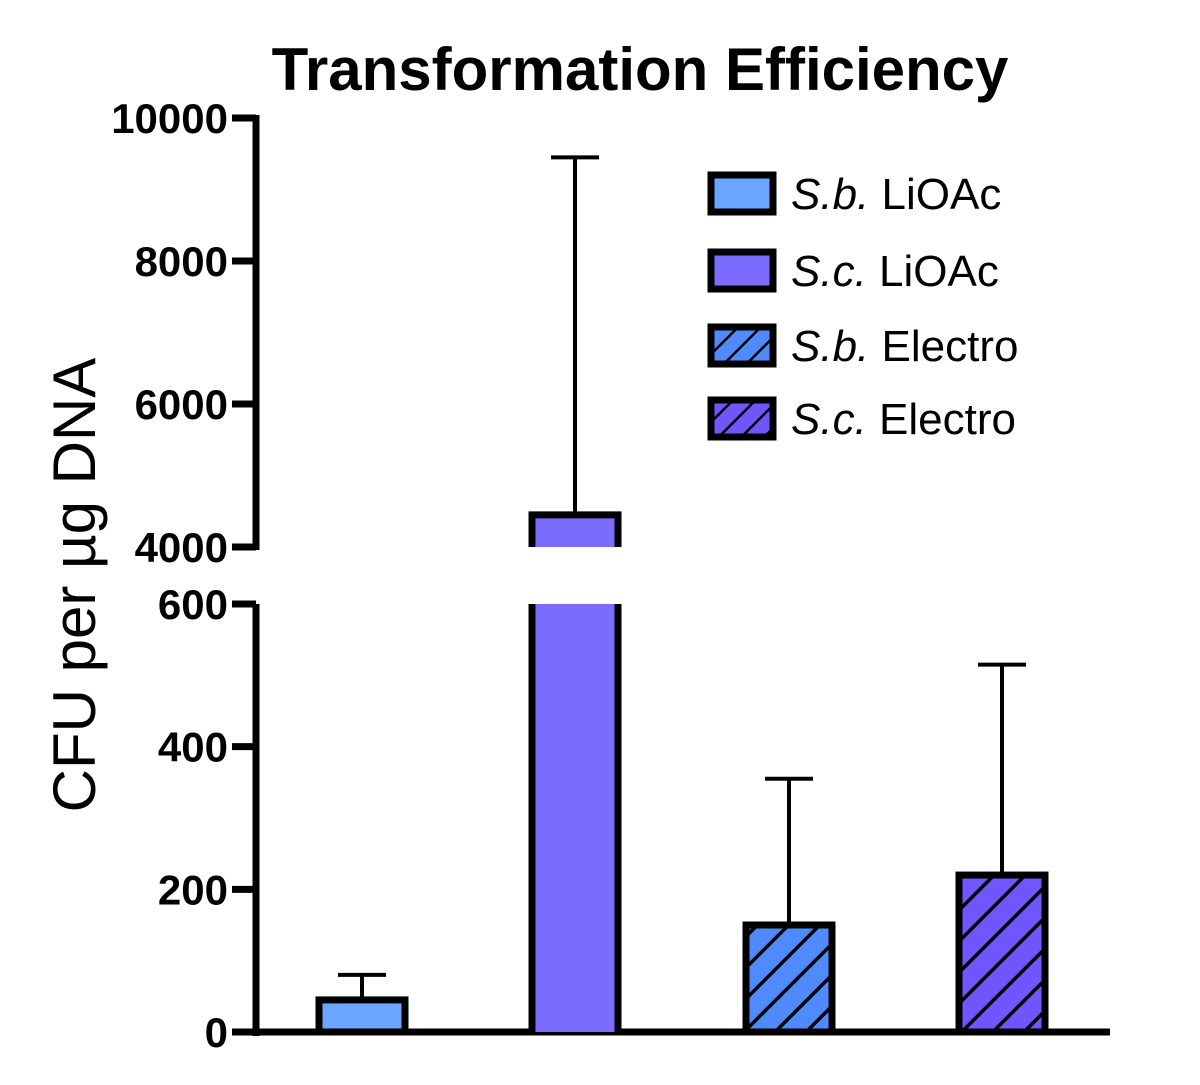 This screenshot has width=1200, height=1085. Describe the element at coordinates (575, 818) in the screenshot. I see `bar-lower-segment` at that location.